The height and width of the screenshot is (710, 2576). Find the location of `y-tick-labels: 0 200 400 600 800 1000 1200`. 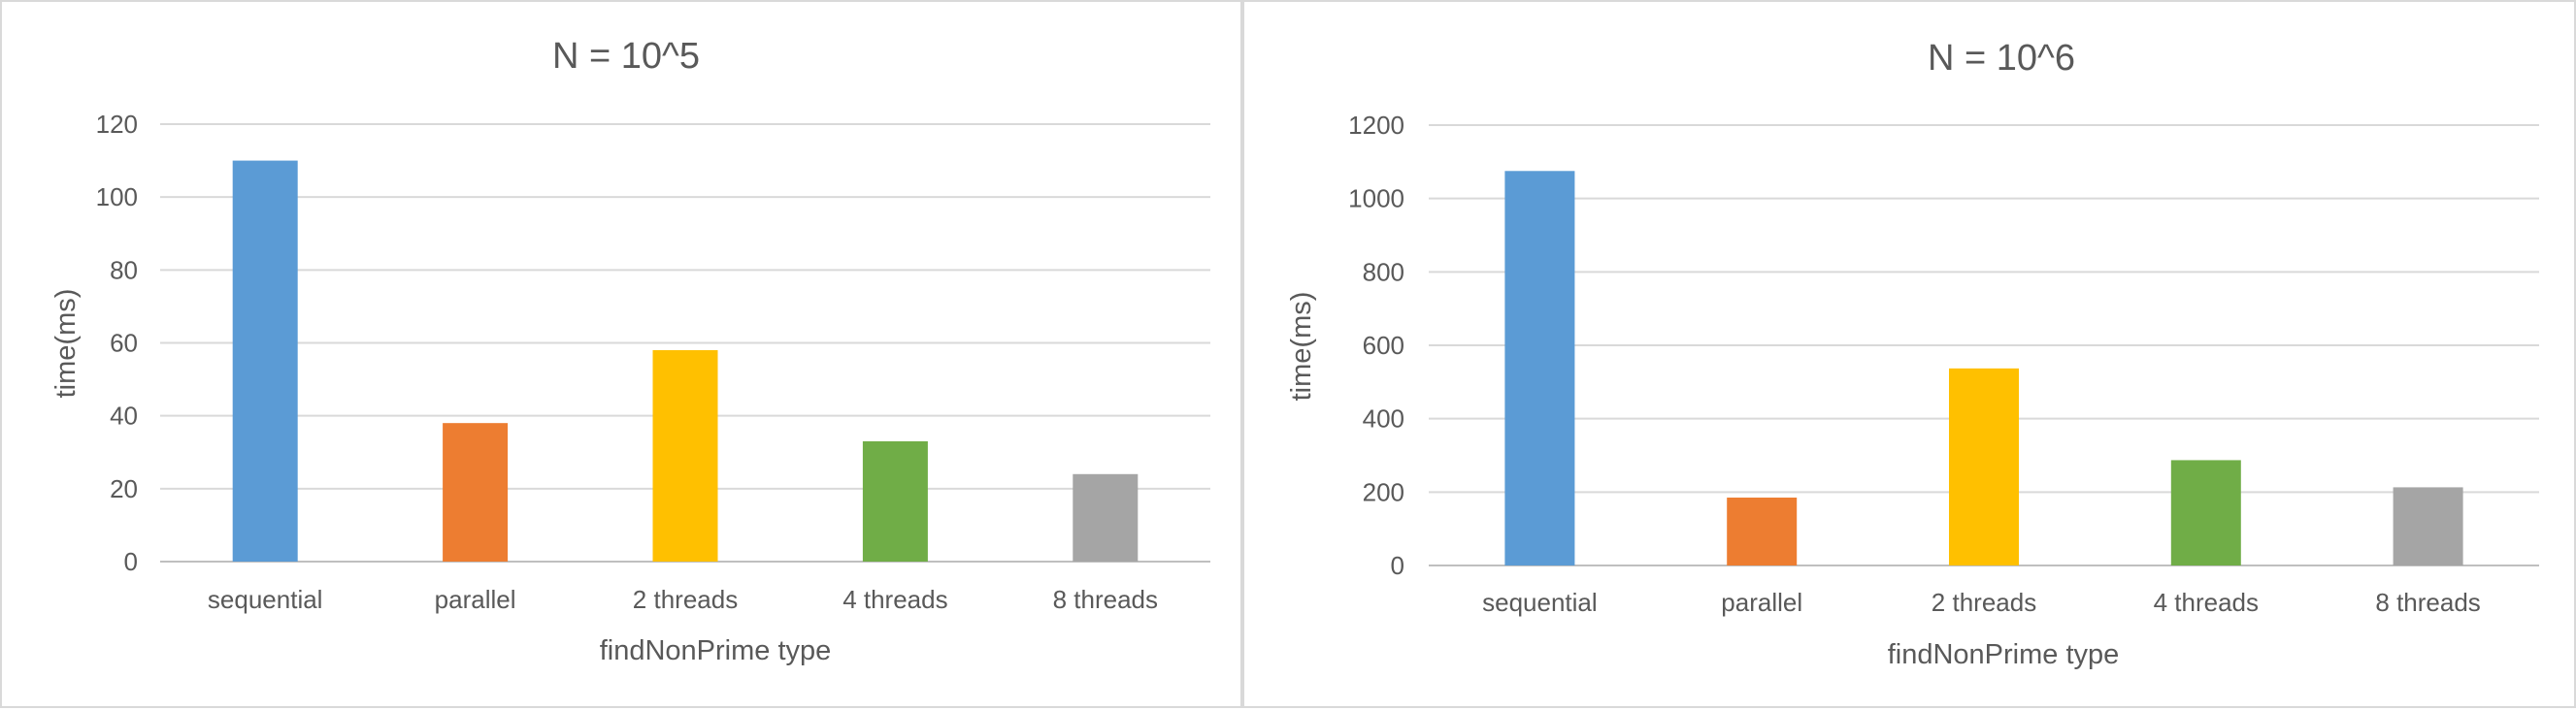

y-tick-labels: 0 200 400 600 800 1000 1200 is located at coordinates (1376, 345).